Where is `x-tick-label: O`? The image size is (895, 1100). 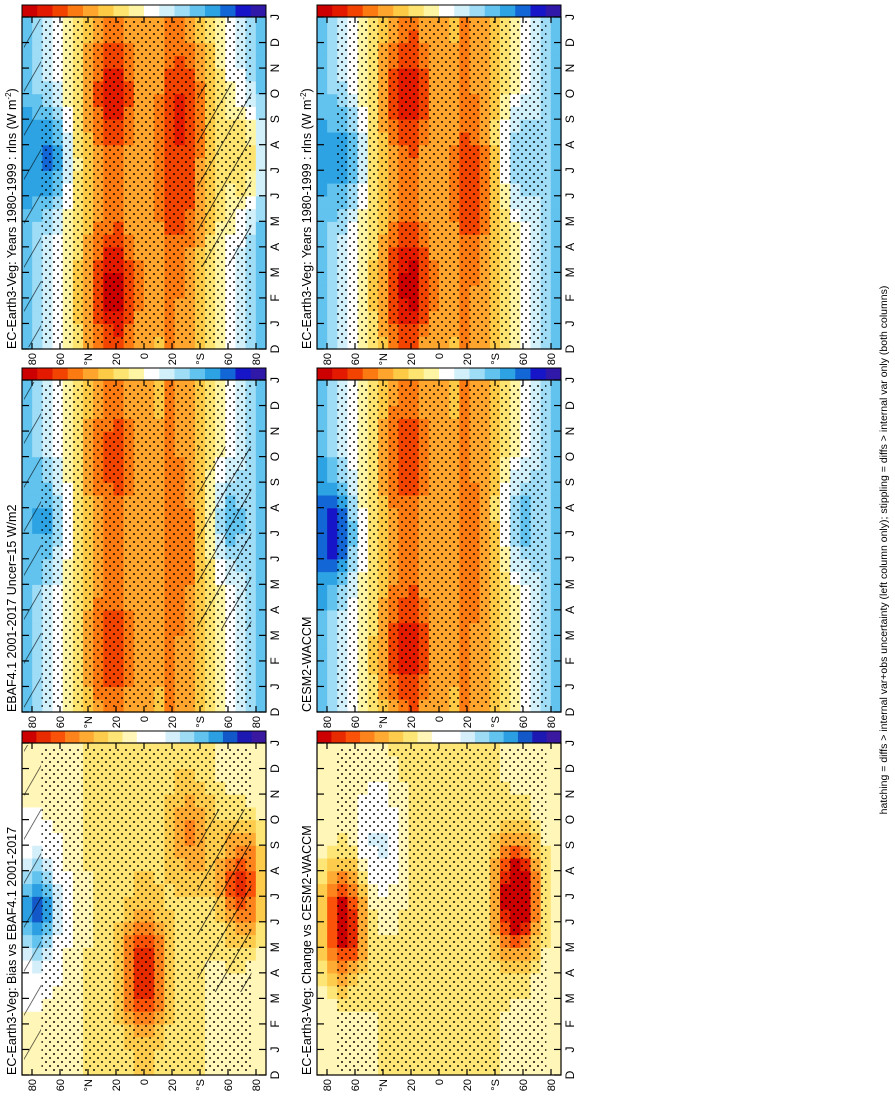
x-tick-label: O is located at coordinates (570, 93).